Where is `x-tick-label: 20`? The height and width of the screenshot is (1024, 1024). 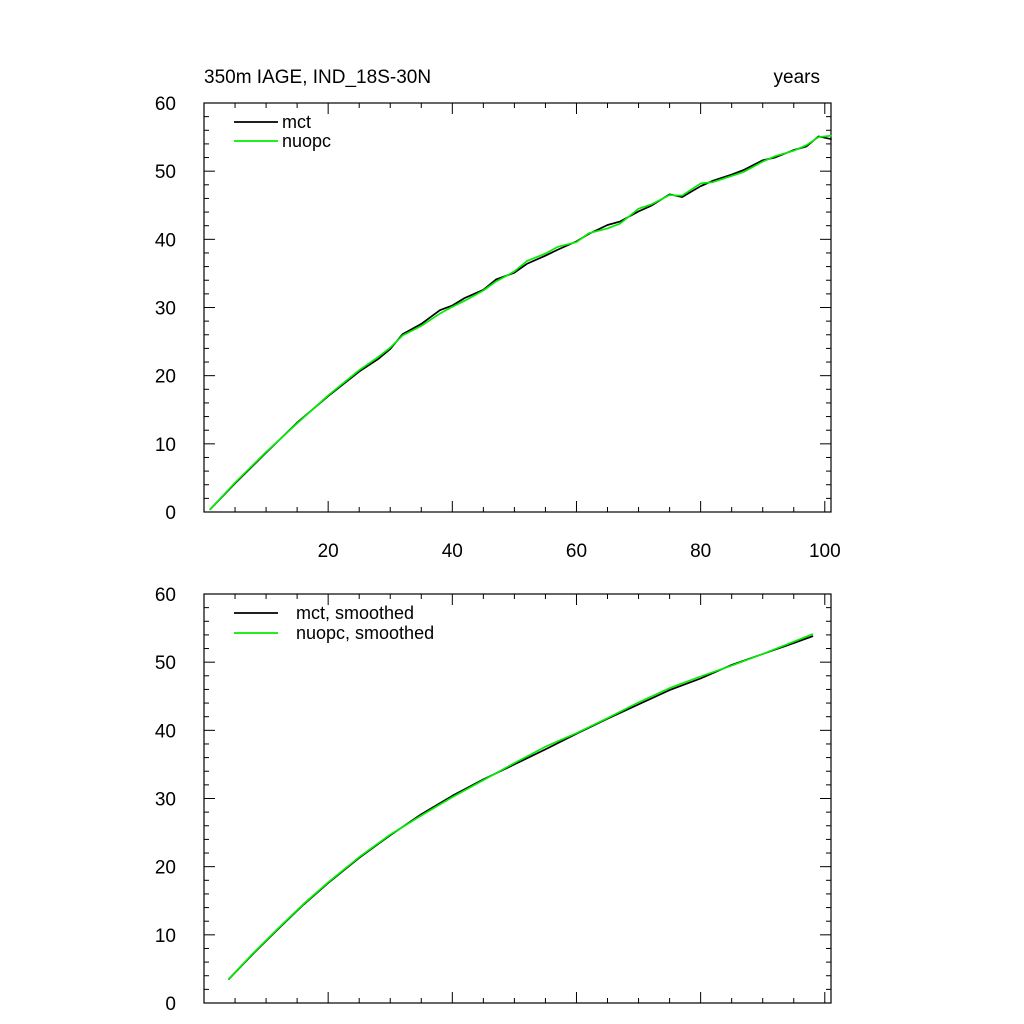
x-tick-label: 20 is located at coordinates (328, 551).